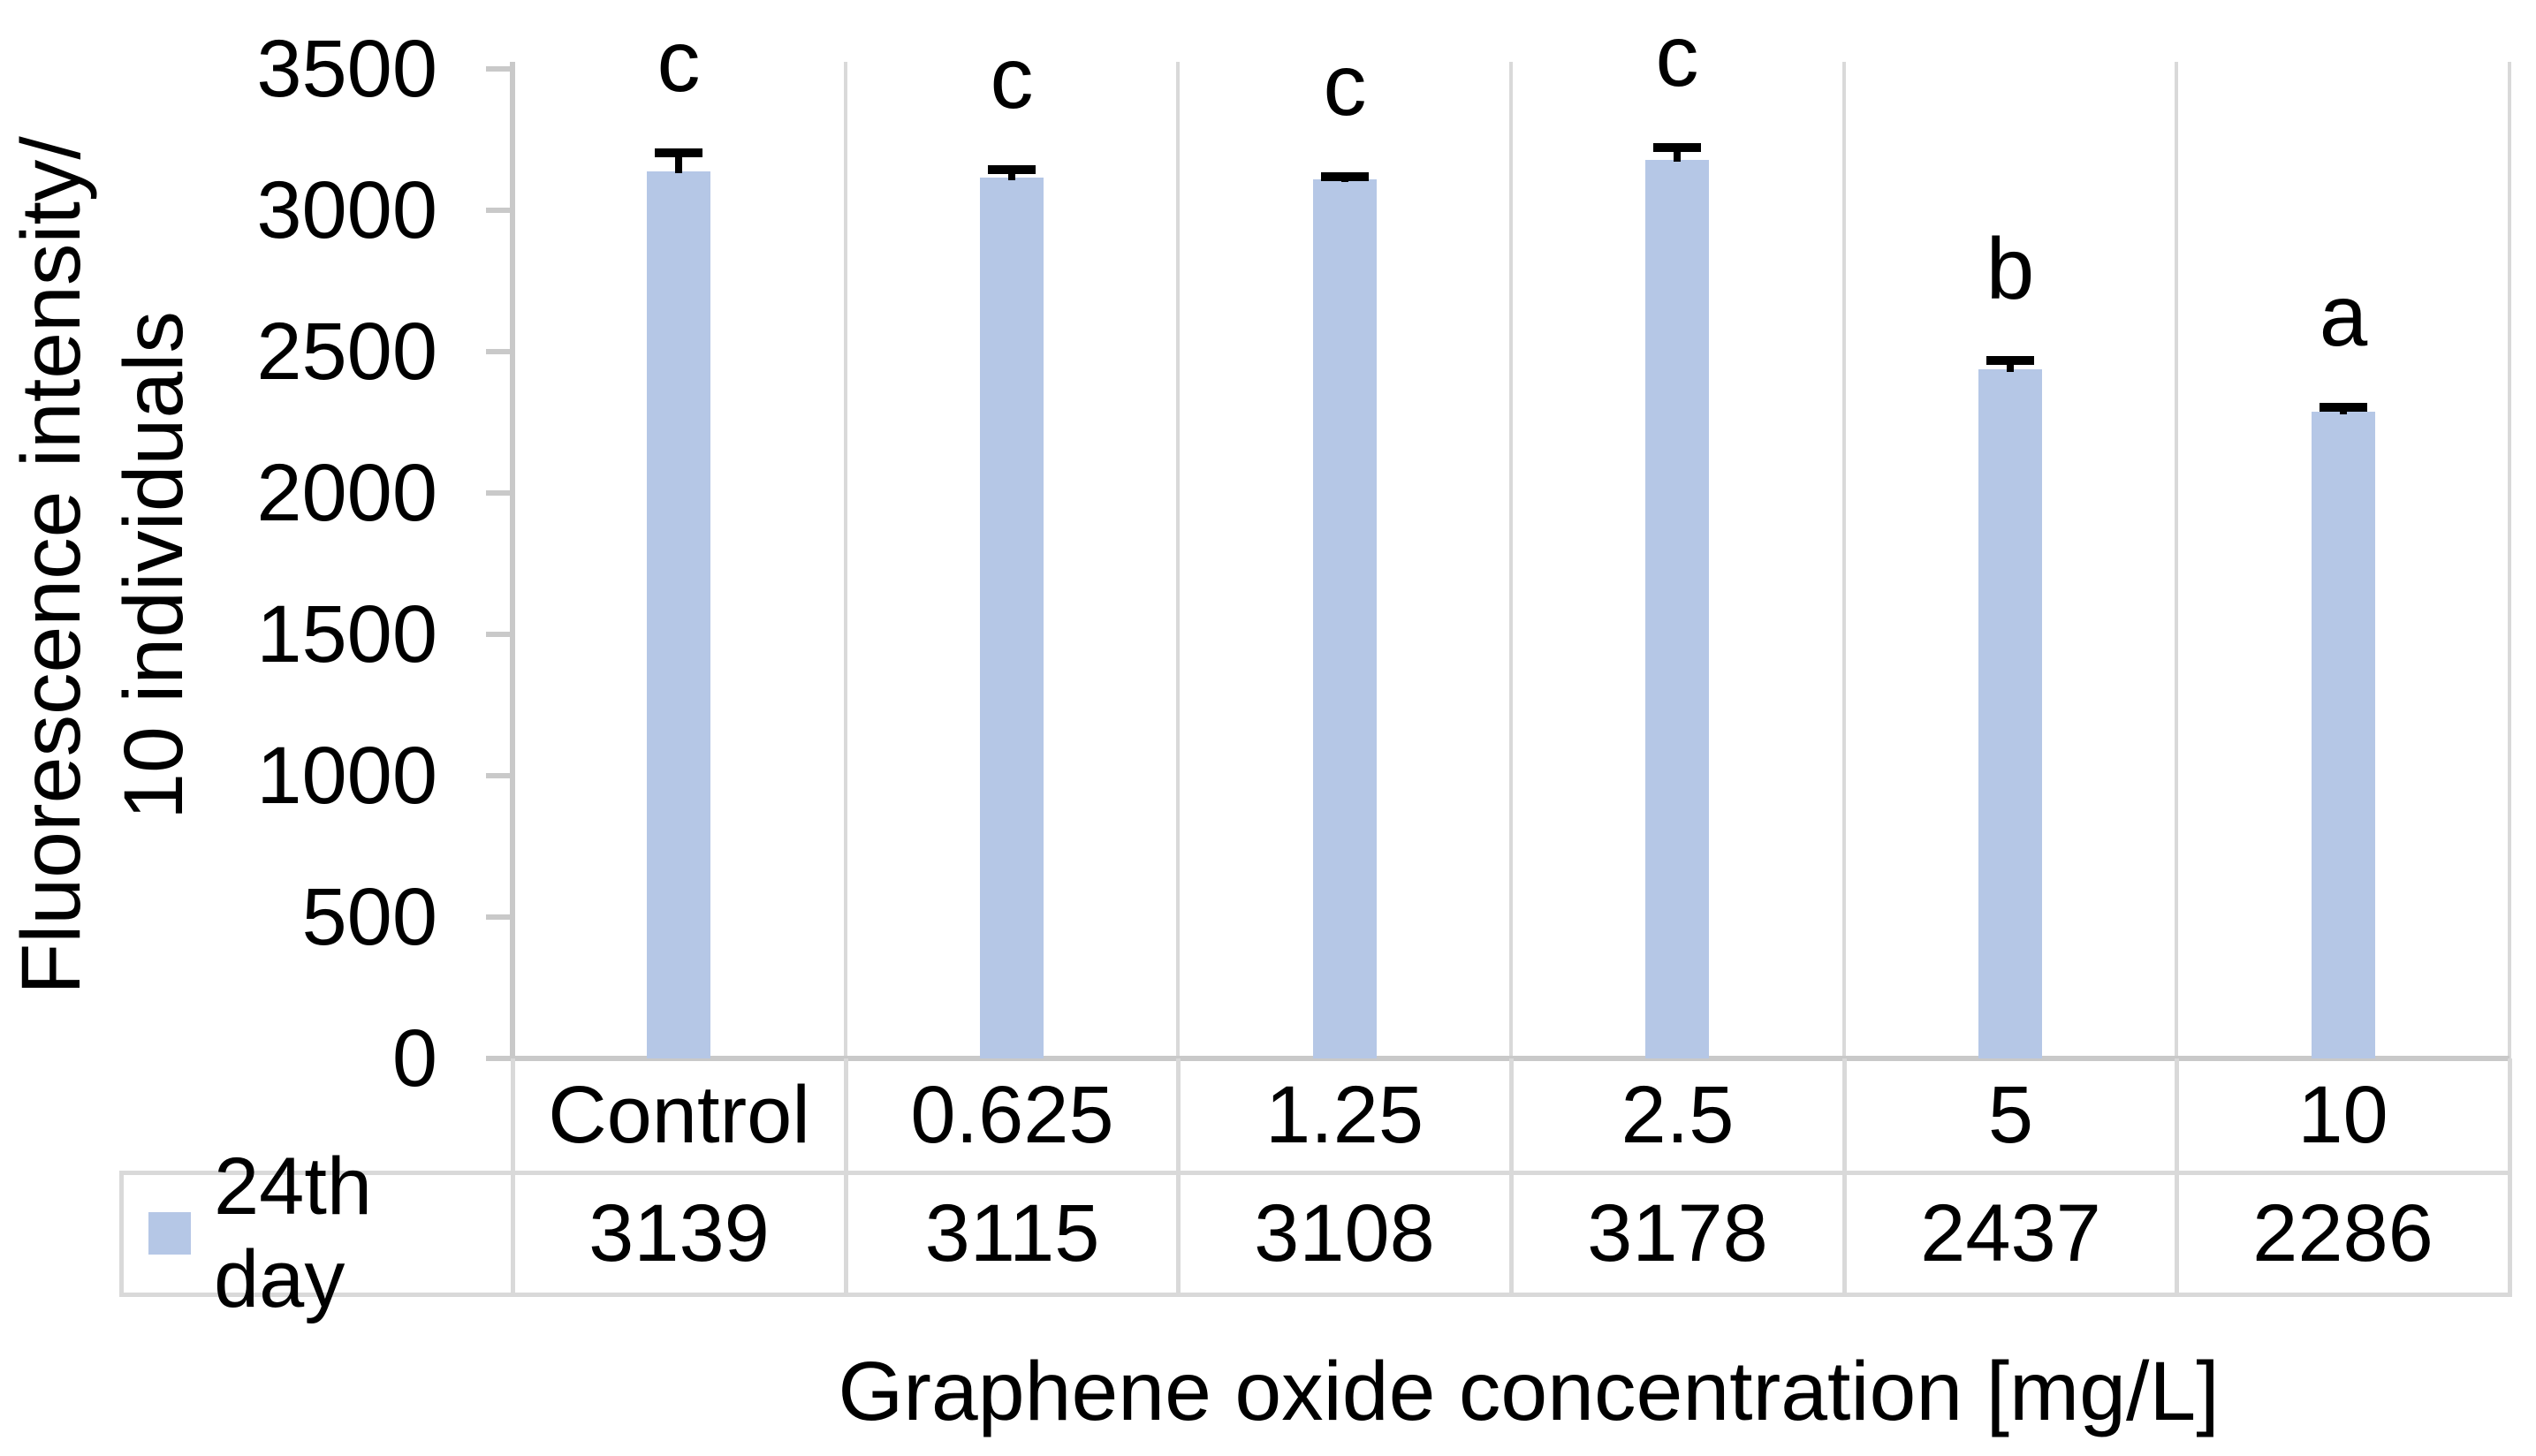 This screenshot has width=2536, height=1456. What do you see at coordinates (1344, 1115) in the screenshot?
I see `category-label: 1.25` at bounding box center [1344, 1115].